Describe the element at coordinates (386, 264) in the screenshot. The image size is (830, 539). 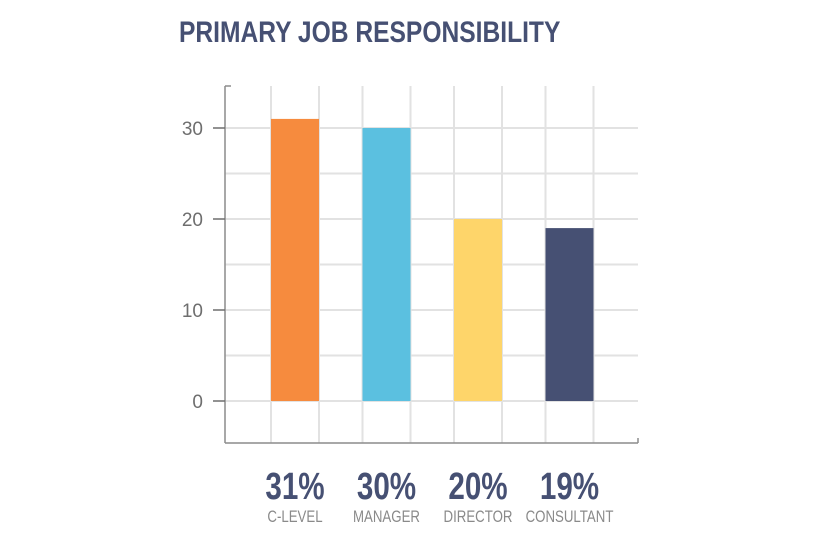
I see `bar-manager` at that location.